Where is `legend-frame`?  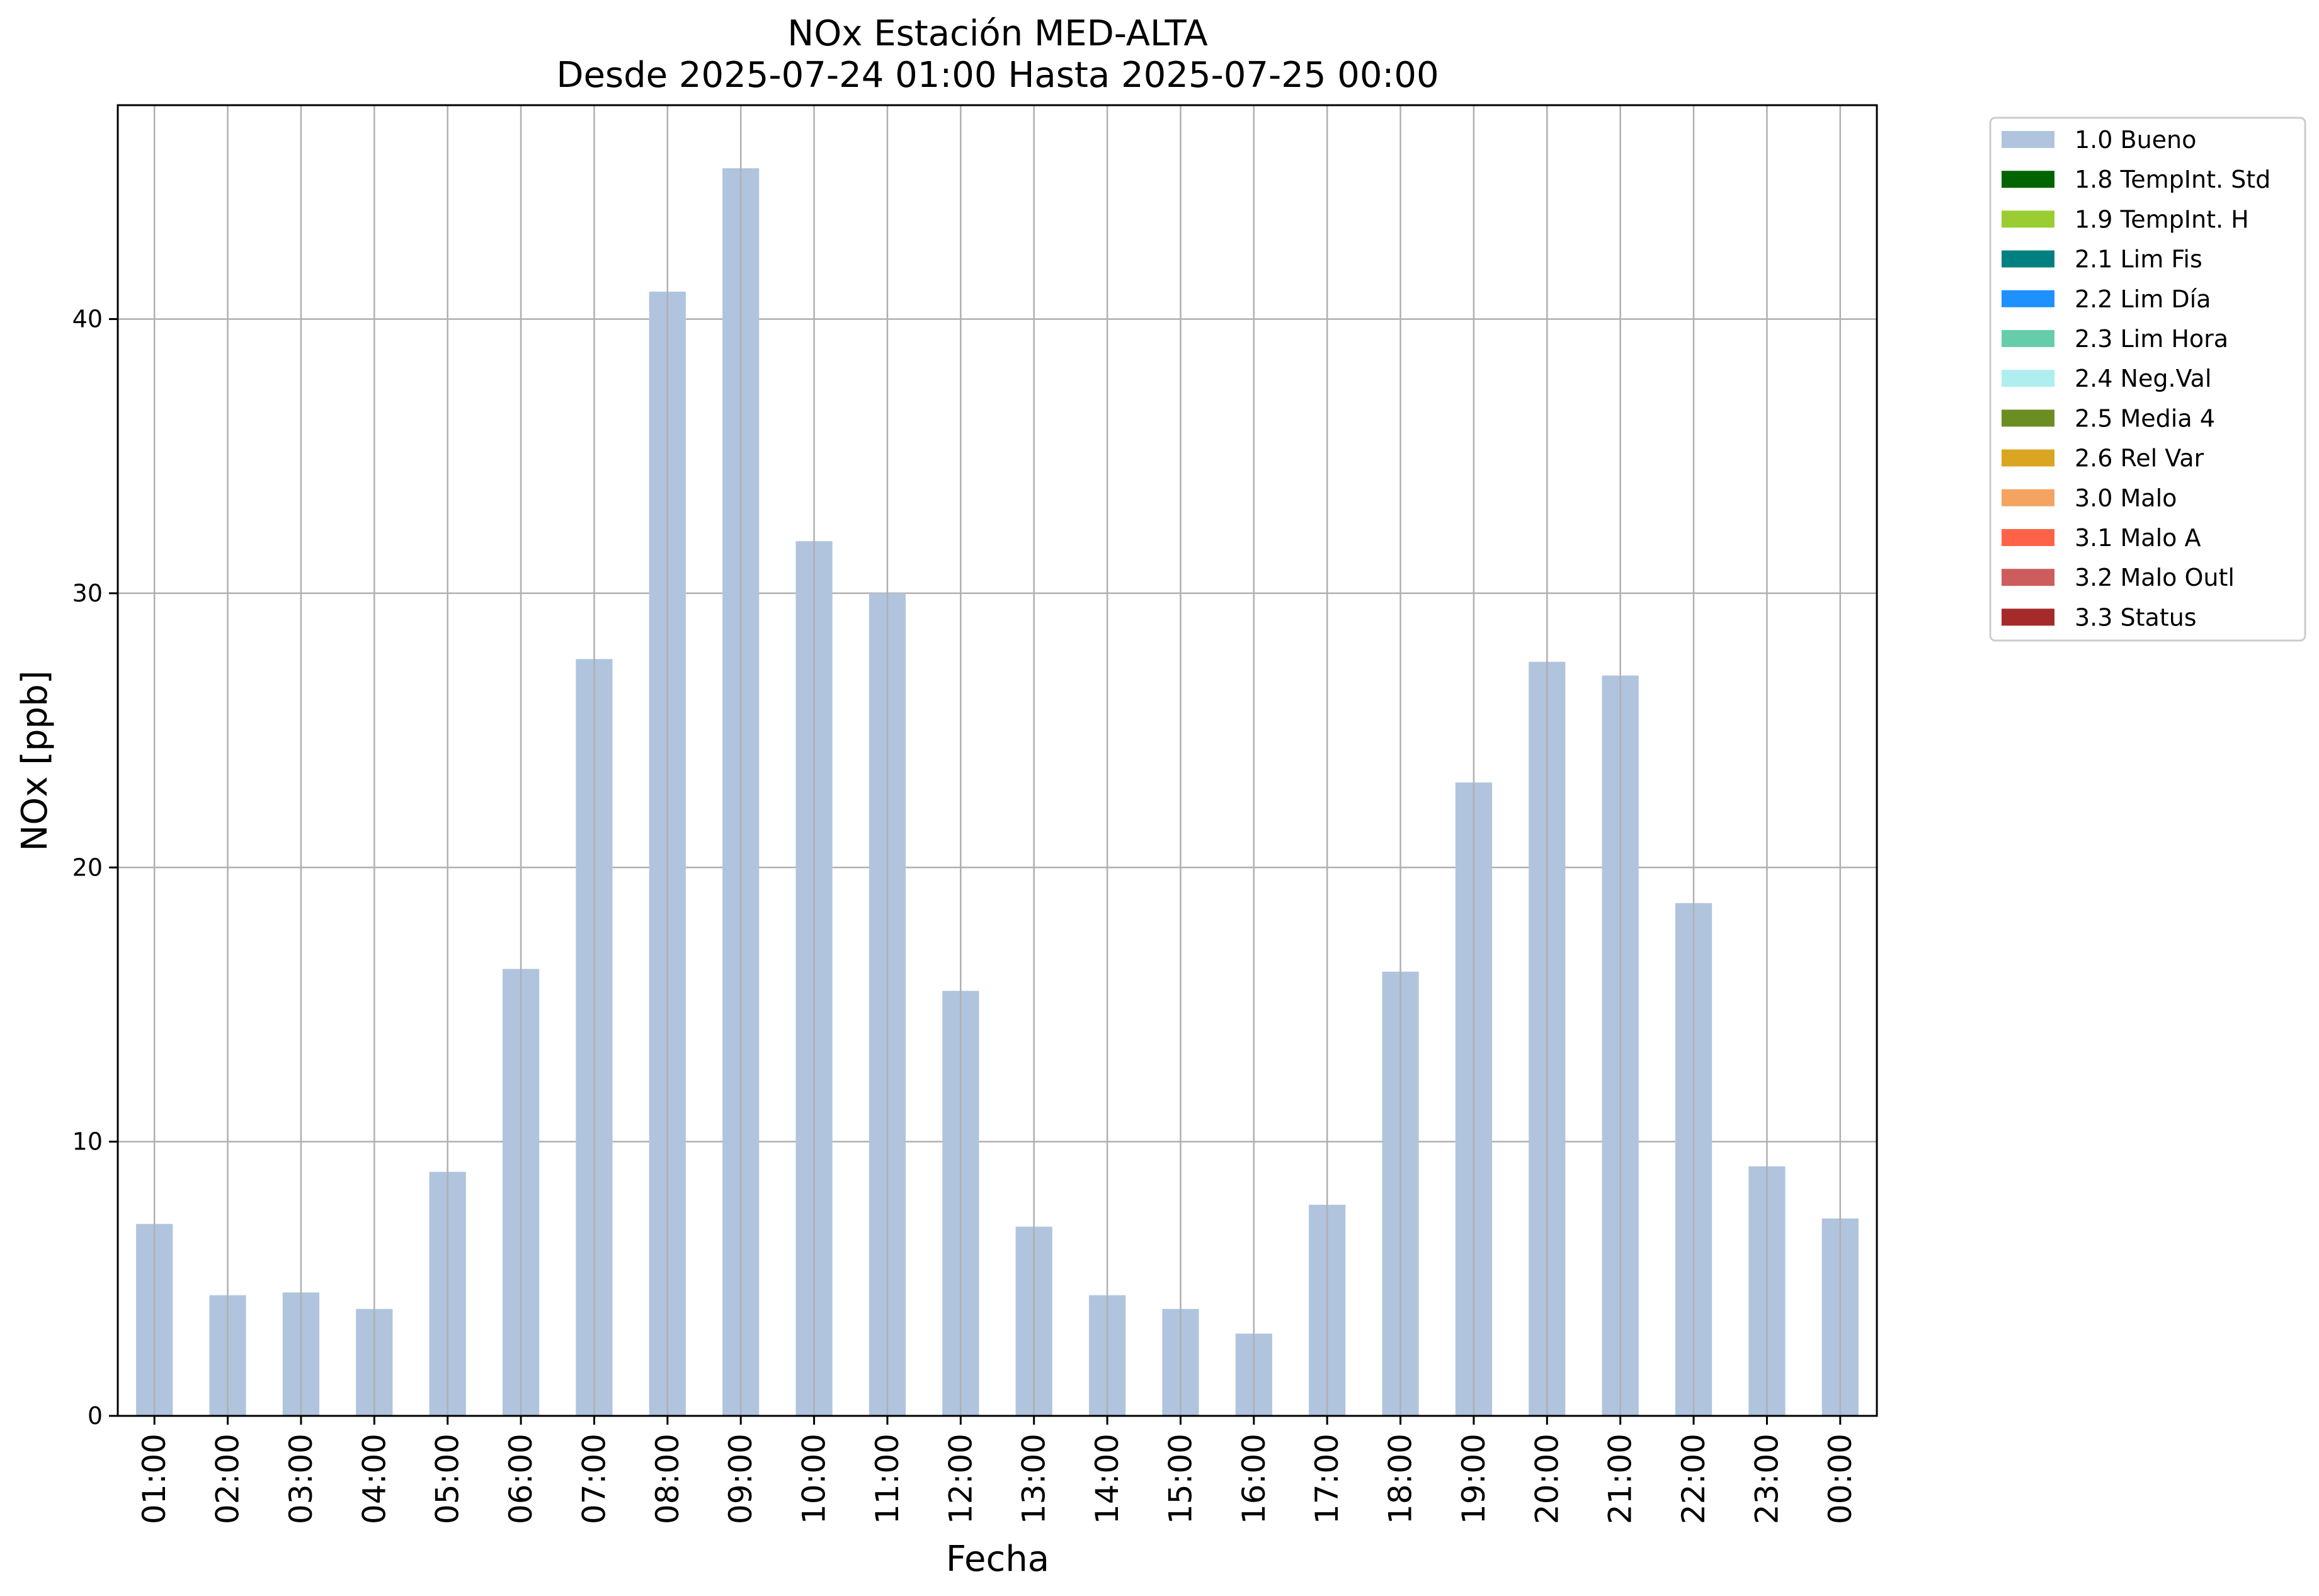
legend-frame is located at coordinates (2147, 379).